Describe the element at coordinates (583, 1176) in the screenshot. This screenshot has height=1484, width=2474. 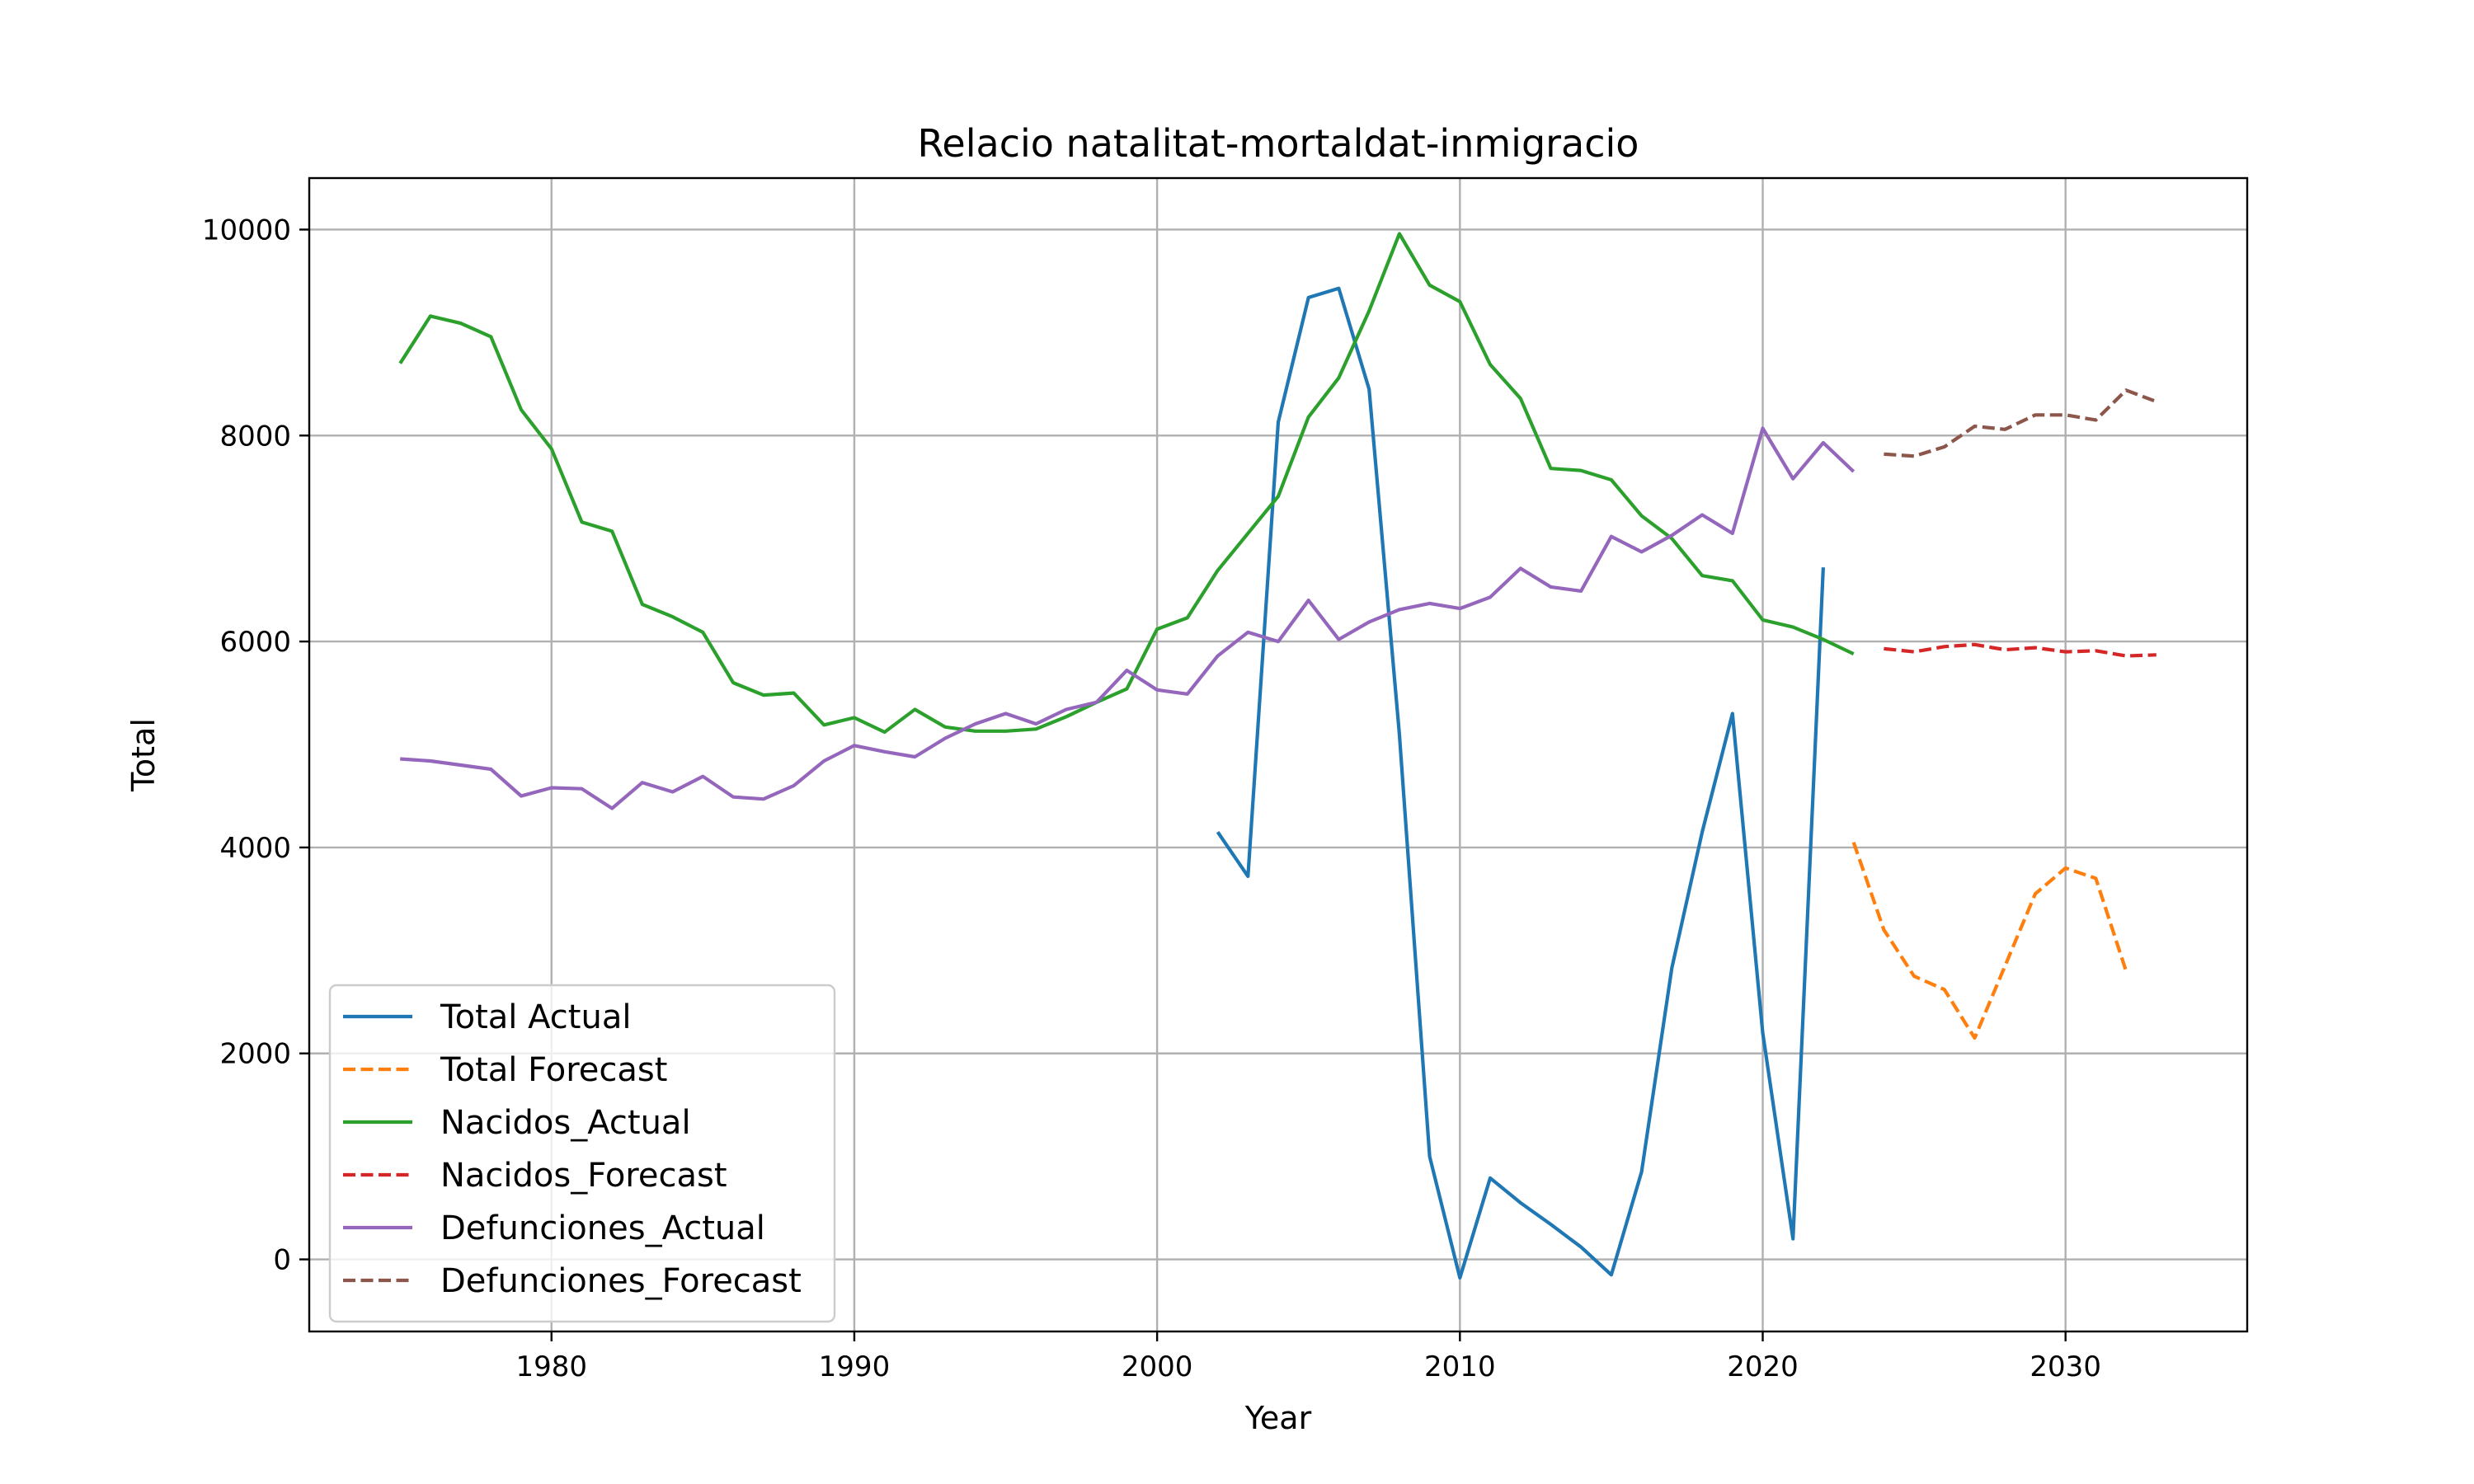
I see `legend-label: Nacidos_Forecast` at that location.